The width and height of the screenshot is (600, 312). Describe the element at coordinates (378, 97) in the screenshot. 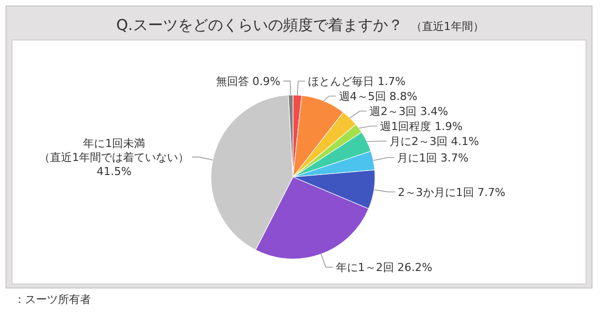

I see `data-label: 週4～5回 8.8%` at that location.